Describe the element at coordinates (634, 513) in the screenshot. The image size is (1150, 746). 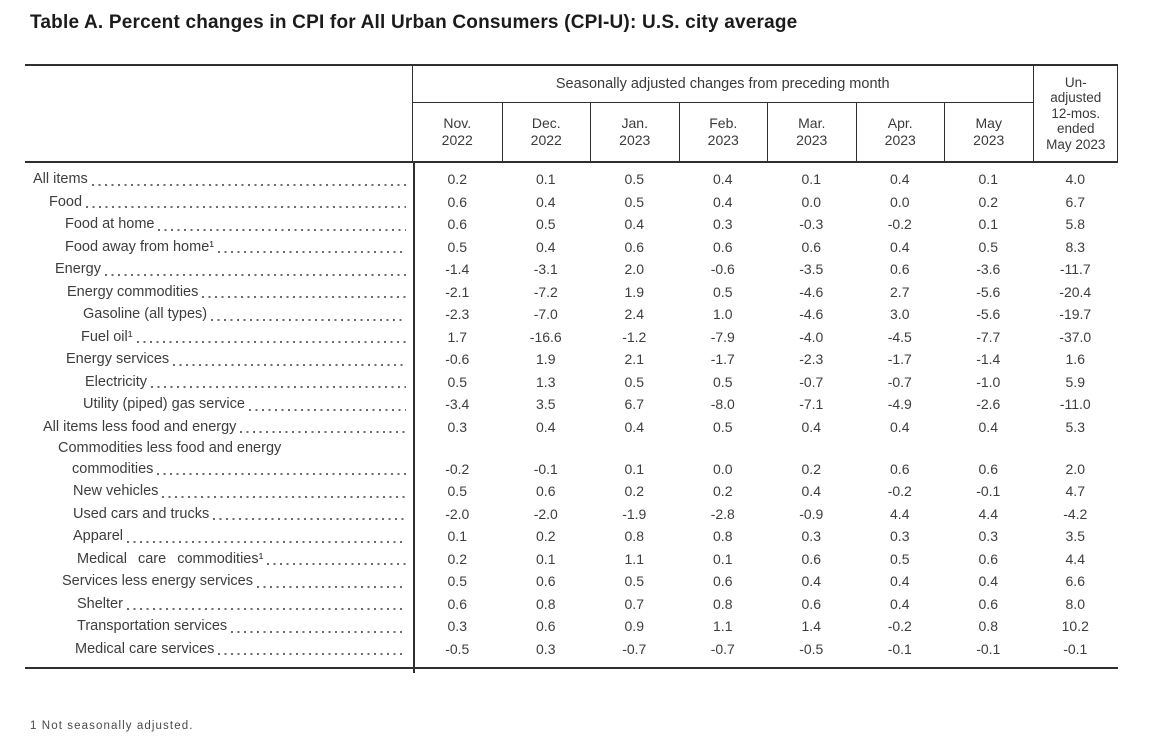
I see `value-cell: -1.9` at that location.